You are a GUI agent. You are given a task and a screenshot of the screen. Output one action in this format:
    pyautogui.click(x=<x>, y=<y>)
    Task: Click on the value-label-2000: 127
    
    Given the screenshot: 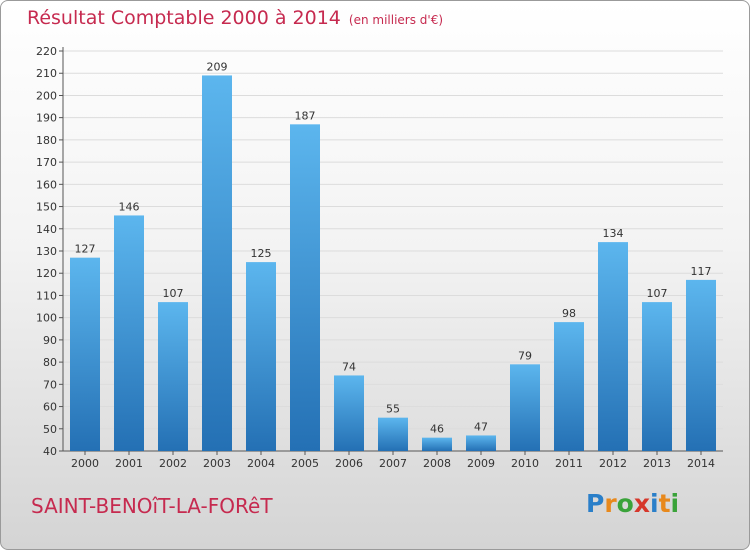 What is the action you would take?
    pyautogui.click(x=85, y=249)
    